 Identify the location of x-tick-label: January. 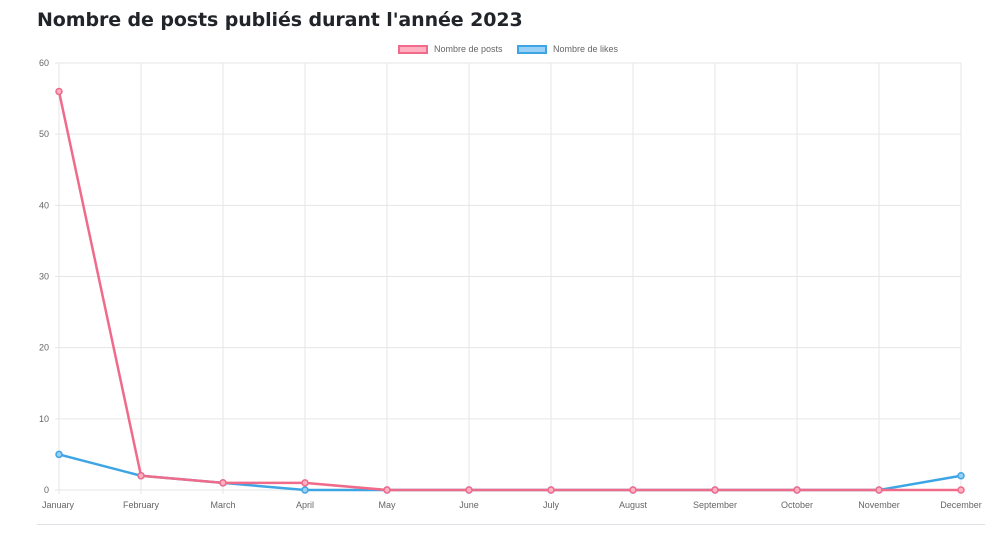
(58, 505).